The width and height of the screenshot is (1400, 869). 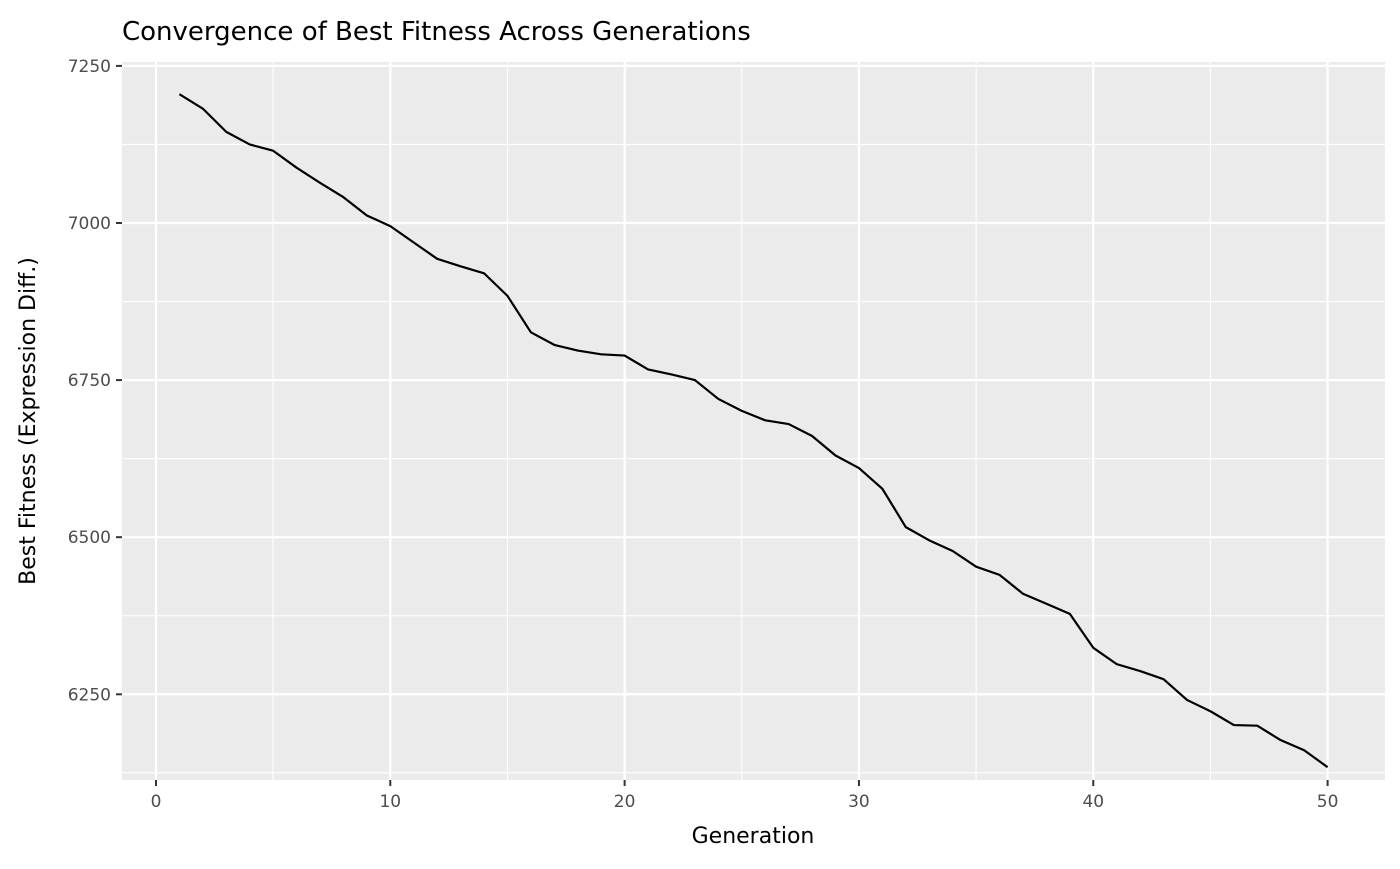 I want to click on x-tick-label: 40, so click(x=1093, y=802).